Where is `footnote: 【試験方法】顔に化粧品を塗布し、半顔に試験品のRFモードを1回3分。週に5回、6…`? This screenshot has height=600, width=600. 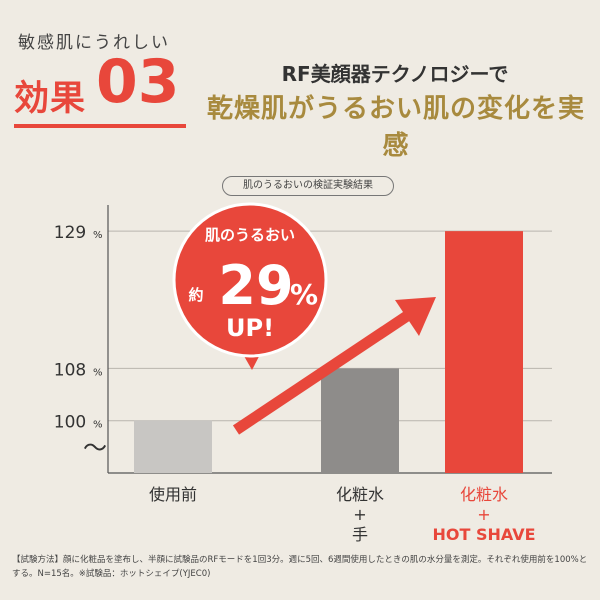 footnote: 【試験方法】顔に化粧品を塗布し、半顔に試験品のRFモードを1回3分。週に5回、6… is located at coordinates (300, 567).